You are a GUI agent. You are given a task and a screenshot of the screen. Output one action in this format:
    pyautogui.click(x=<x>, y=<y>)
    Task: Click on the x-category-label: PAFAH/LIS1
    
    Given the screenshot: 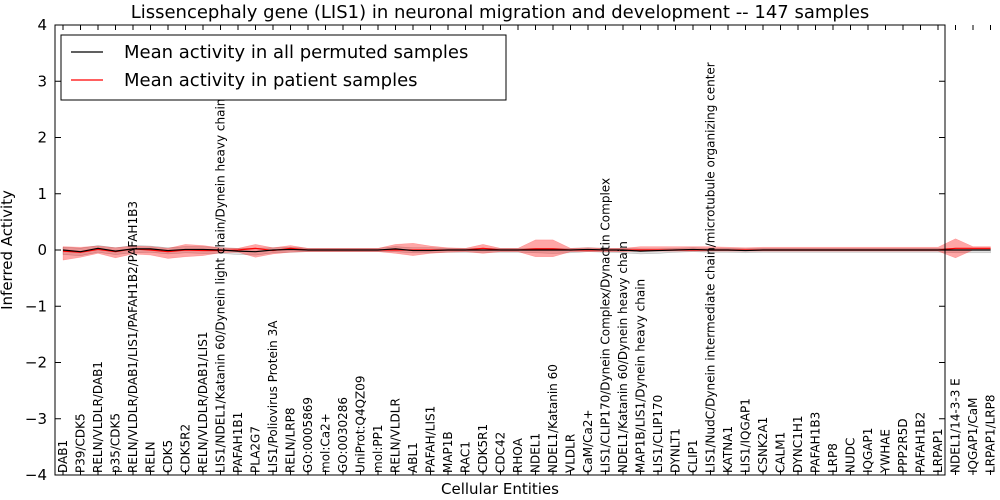 What is the action you would take?
    pyautogui.click(x=431, y=439)
    